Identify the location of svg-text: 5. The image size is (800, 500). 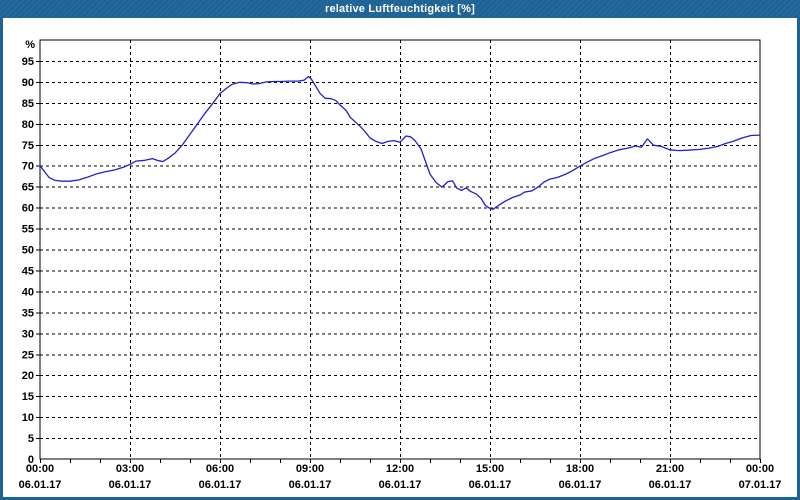
(31, 439).